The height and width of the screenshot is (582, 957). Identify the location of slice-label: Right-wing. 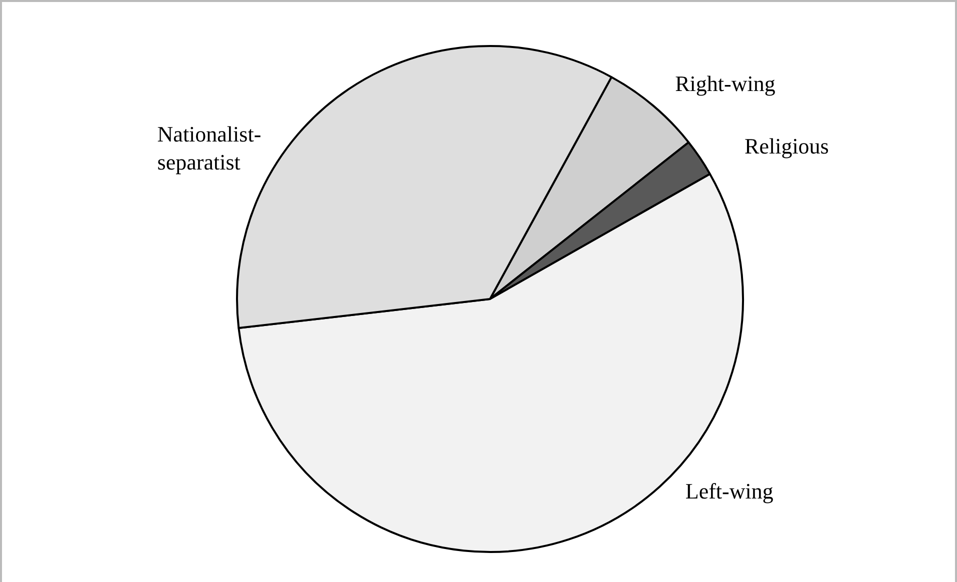
(725, 83).